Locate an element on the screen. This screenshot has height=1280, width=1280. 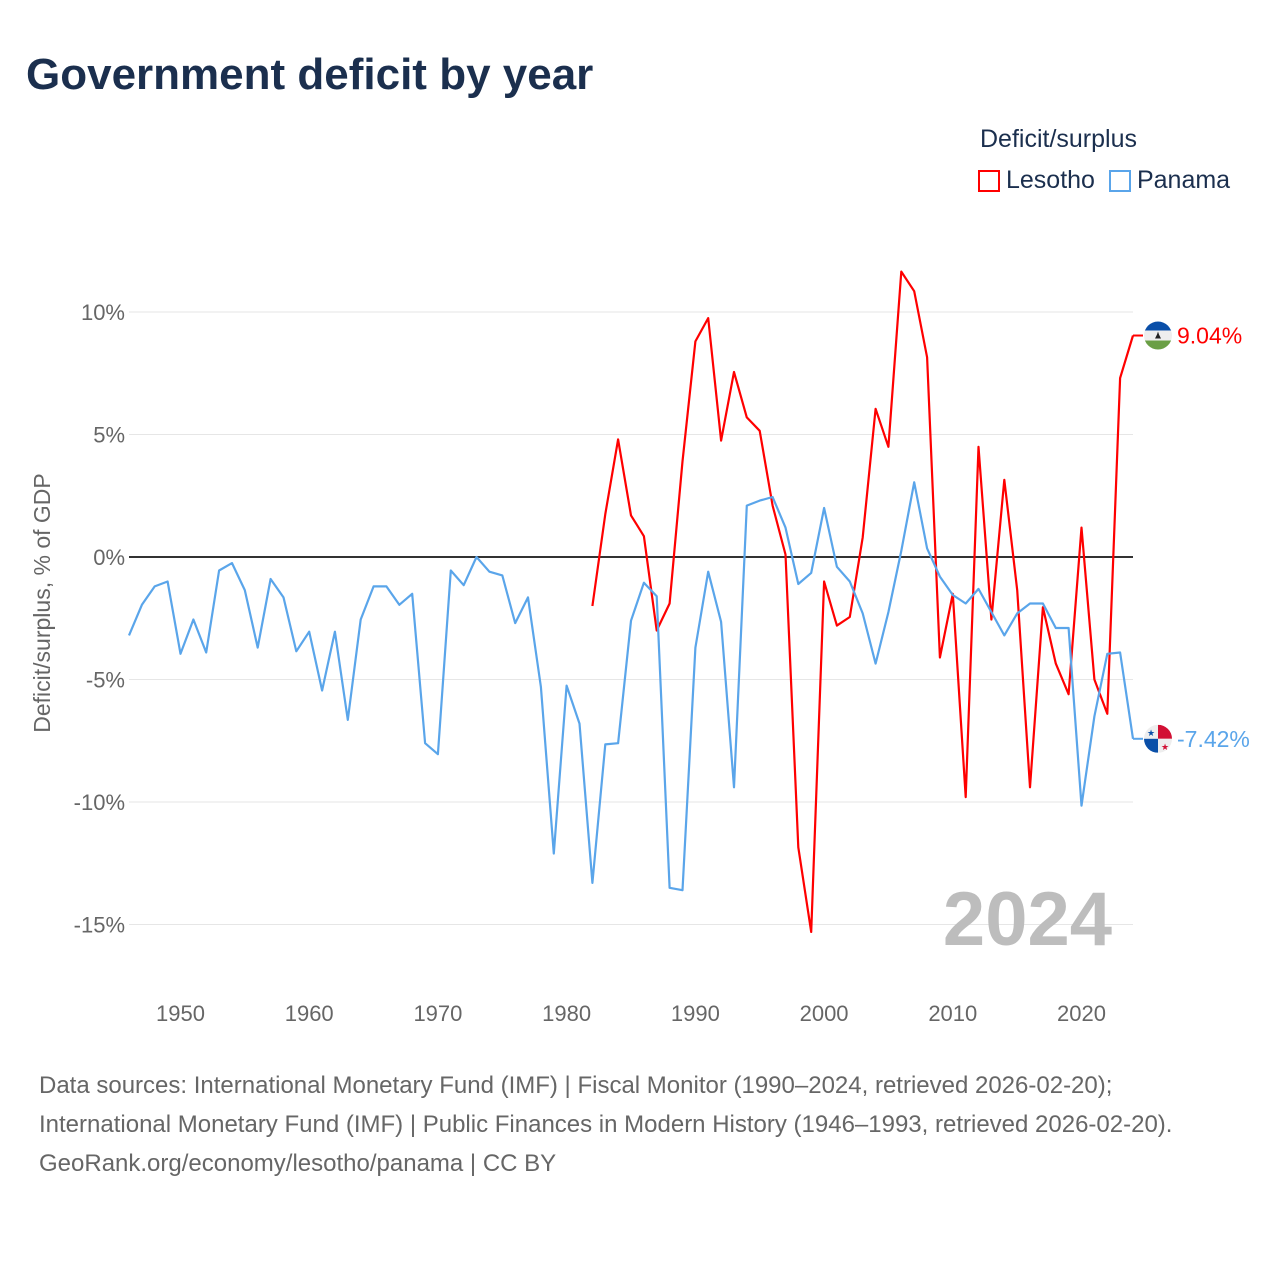
legend-item-panama: Panama is located at coordinates (1169, 180).